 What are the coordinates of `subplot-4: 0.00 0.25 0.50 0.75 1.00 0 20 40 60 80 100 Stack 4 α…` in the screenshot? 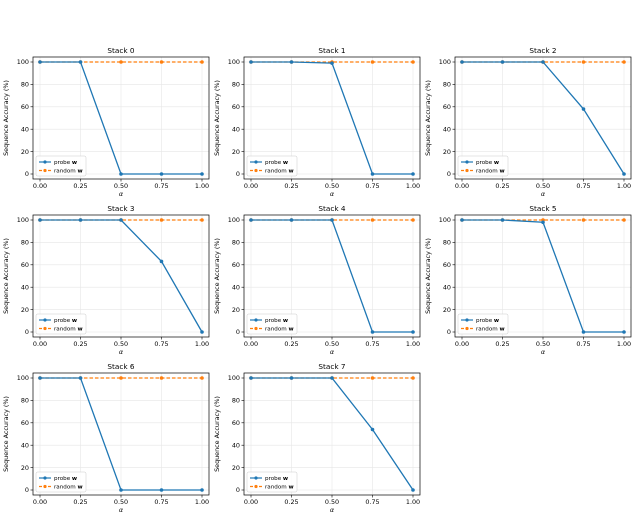 It's located at (317, 280).